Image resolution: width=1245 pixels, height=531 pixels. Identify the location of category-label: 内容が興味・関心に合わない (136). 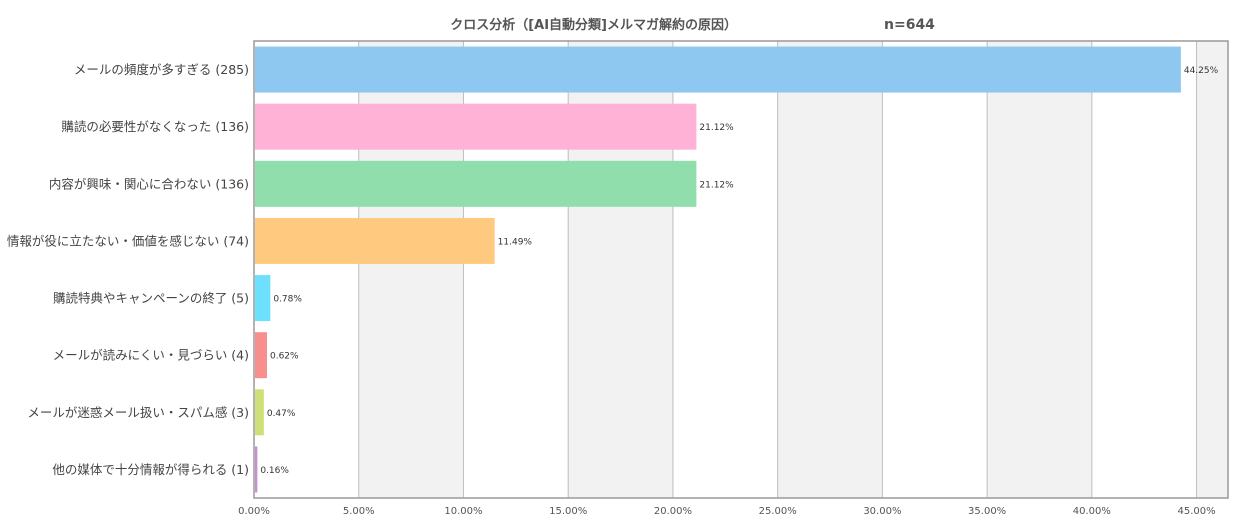
(149, 183).